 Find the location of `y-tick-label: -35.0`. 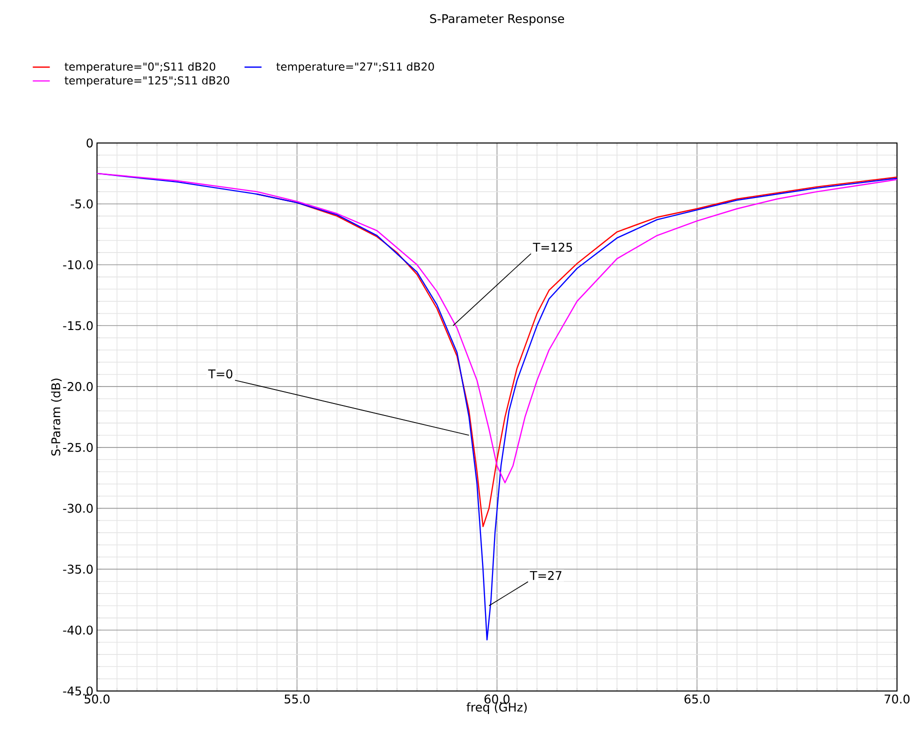

y-tick-label: -35.0 is located at coordinates (78, 569).